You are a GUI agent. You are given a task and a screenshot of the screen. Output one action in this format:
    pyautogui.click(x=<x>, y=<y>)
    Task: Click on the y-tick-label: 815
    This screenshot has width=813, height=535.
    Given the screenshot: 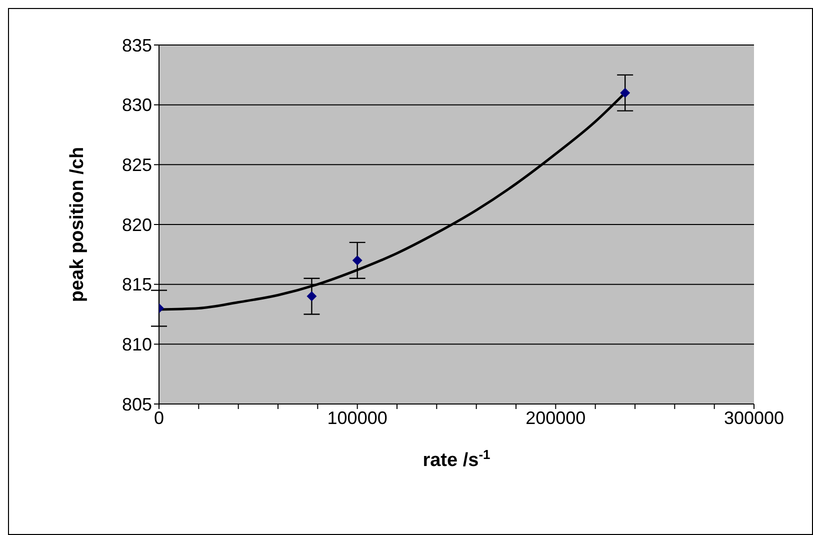 What is the action you would take?
    pyautogui.click(x=137, y=284)
    